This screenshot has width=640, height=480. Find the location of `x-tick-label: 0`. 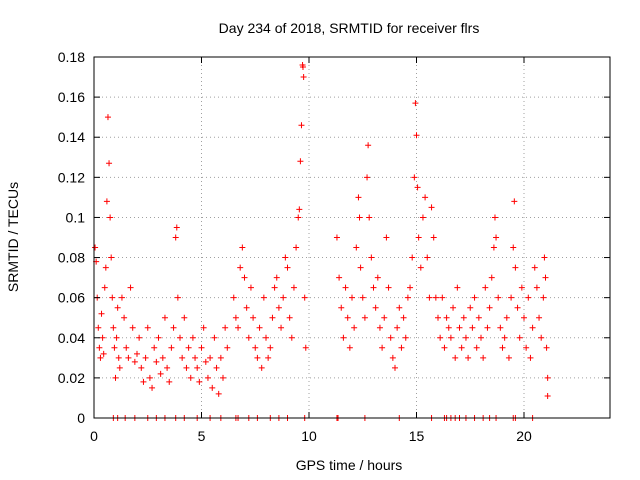

x-tick-label: 0 is located at coordinates (94, 436).